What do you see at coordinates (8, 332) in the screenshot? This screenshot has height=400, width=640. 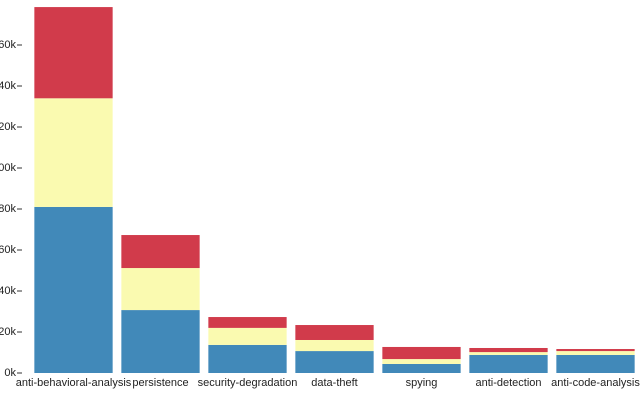 I see `y-tick-label: 20k` at bounding box center [8, 332].